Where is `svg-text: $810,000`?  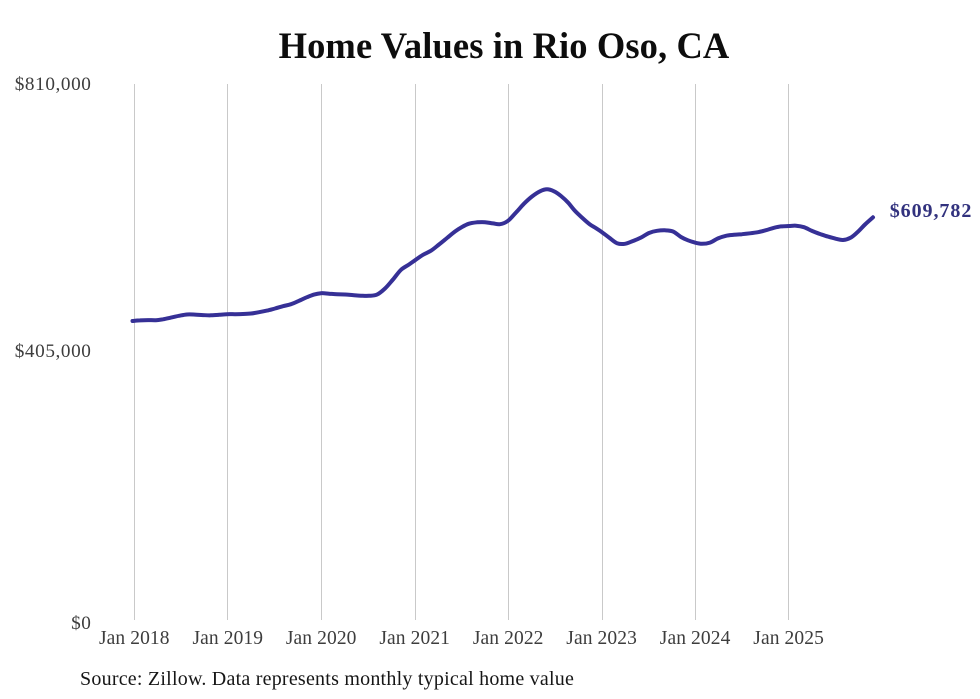 svg-text: $810,000 is located at coordinates (53, 84).